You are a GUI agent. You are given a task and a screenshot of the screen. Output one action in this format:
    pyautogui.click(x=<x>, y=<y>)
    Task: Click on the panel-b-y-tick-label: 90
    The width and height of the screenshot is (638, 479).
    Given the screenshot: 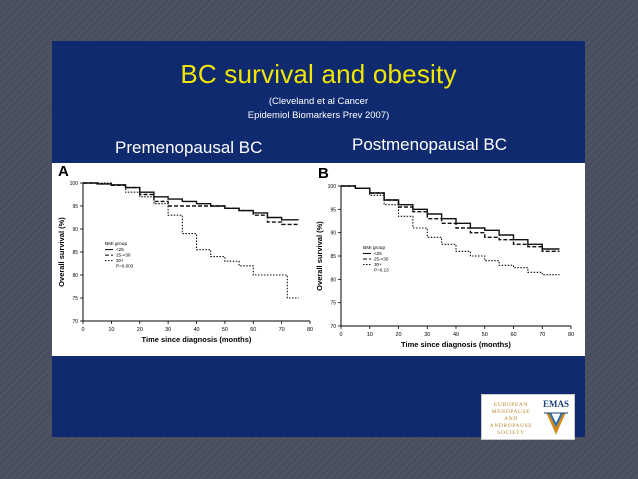 What is the action you would take?
    pyautogui.click(x=333, y=234)
    